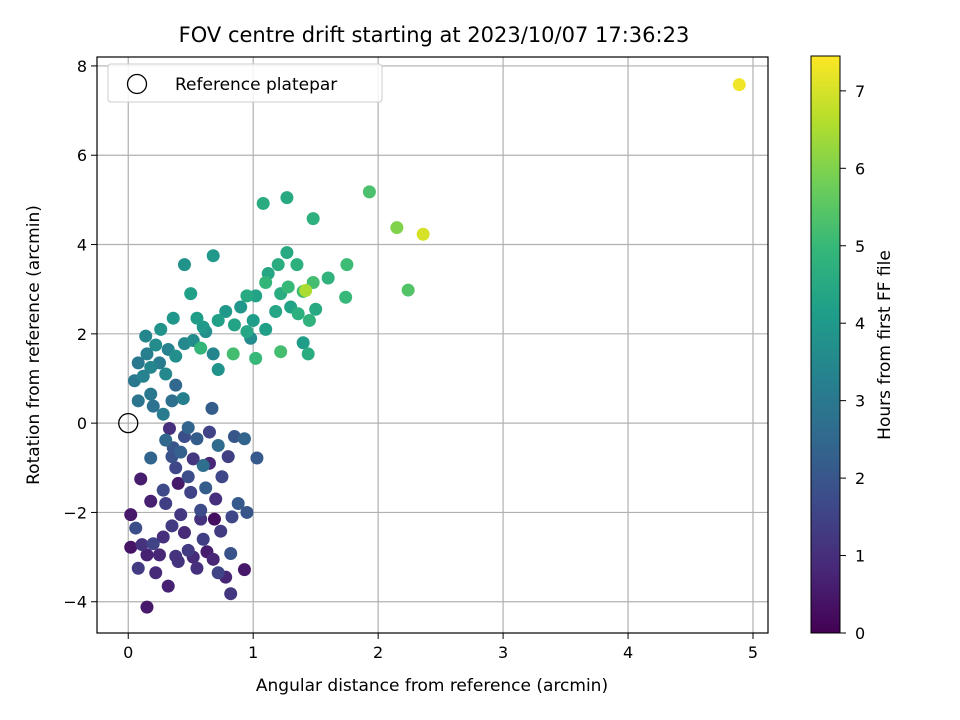 This screenshot has width=960, height=720. What do you see at coordinates (860, 633) in the screenshot?
I see `colorbar-tick-label: 0` at bounding box center [860, 633].